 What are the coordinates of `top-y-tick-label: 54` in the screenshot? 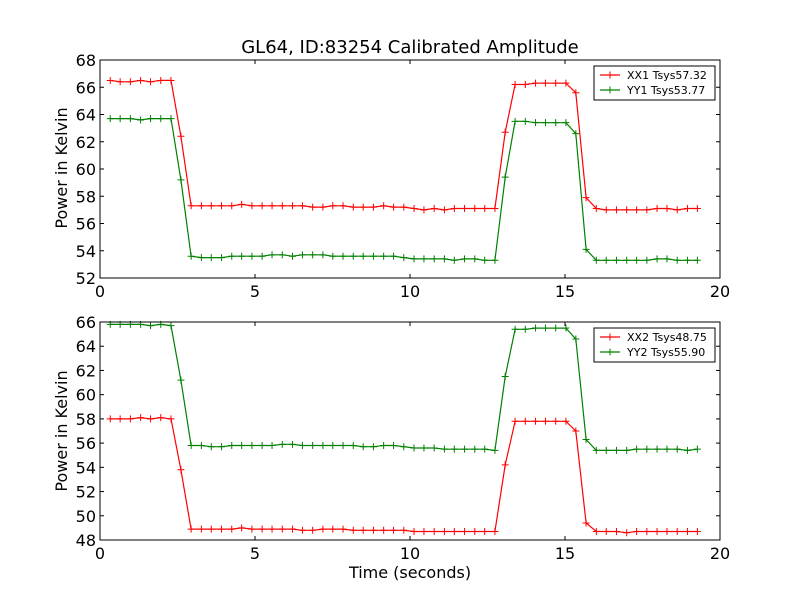 It's located at (86, 251).